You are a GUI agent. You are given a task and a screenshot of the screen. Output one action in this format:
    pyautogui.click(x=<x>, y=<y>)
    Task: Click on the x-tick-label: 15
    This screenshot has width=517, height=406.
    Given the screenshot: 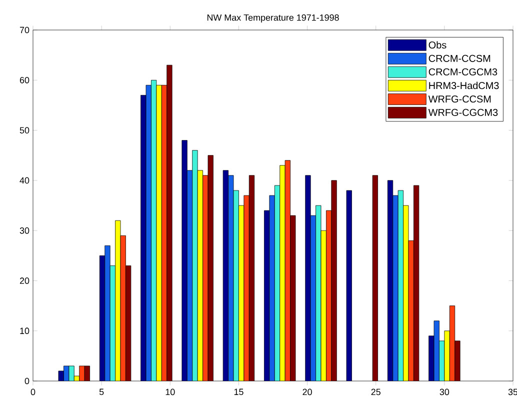 What is the action you would take?
    pyautogui.click(x=239, y=392)
    